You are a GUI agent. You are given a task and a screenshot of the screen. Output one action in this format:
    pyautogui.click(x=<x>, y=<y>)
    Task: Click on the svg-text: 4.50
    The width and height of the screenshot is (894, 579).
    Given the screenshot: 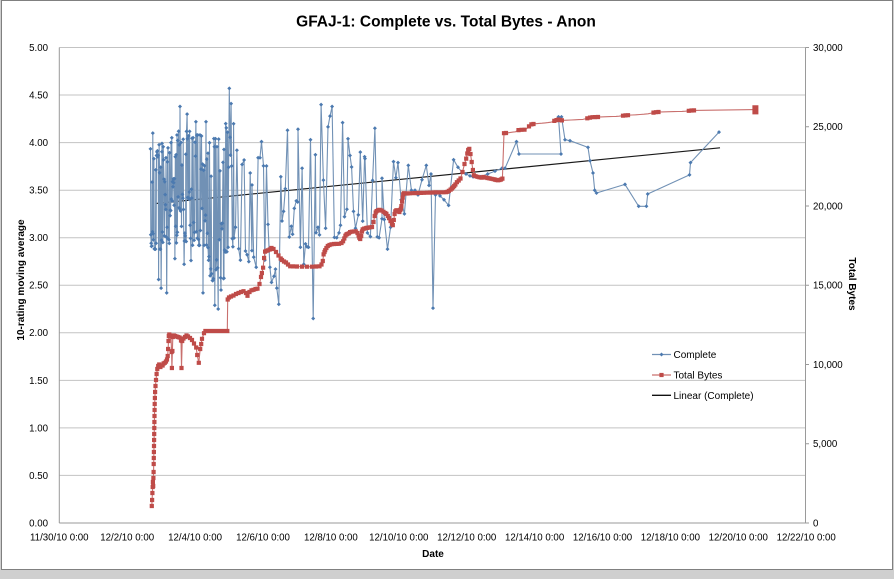 What is the action you would take?
    pyautogui.click(x=38, y=96)
    